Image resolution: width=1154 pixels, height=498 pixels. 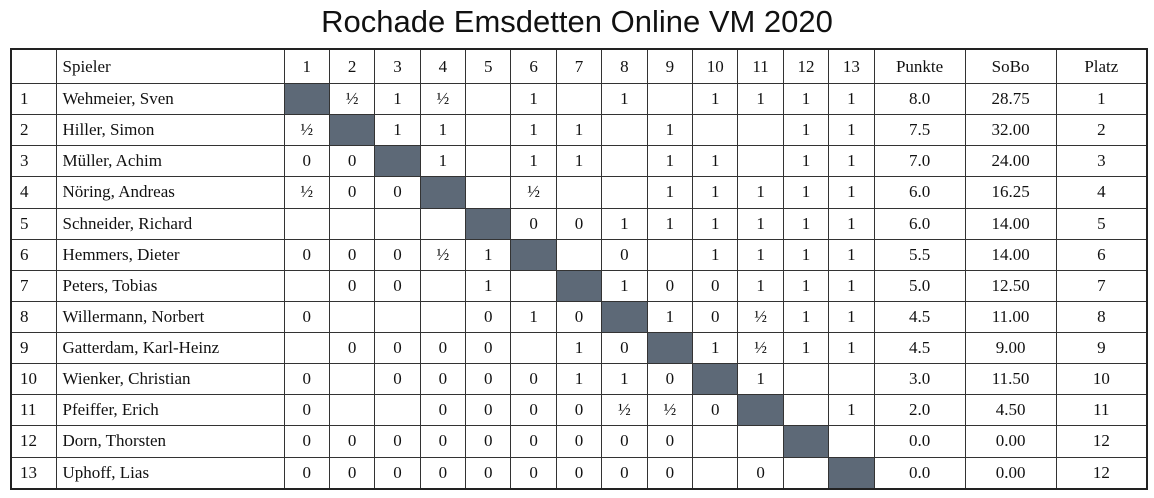 I want to click on player-name: Nöring, Andreas, so click(x=170, y=192).